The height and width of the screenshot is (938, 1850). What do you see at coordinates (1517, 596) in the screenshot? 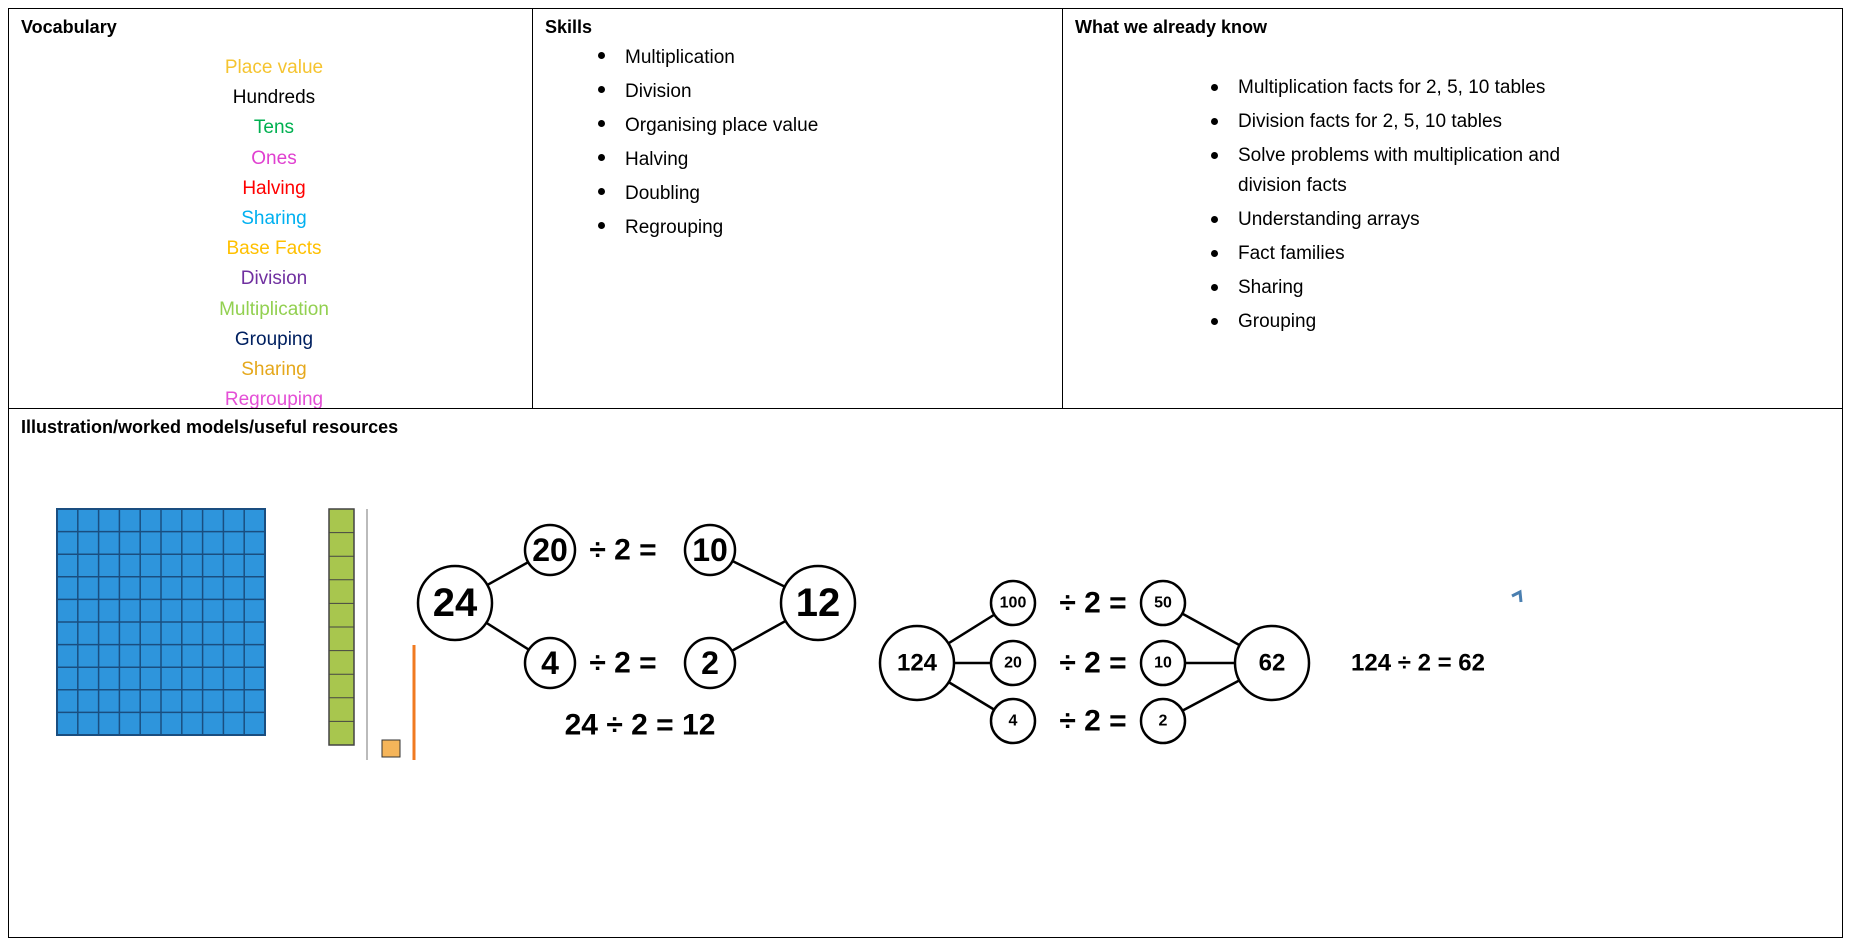
I see `fragment` at bounding box center [1517, 596].